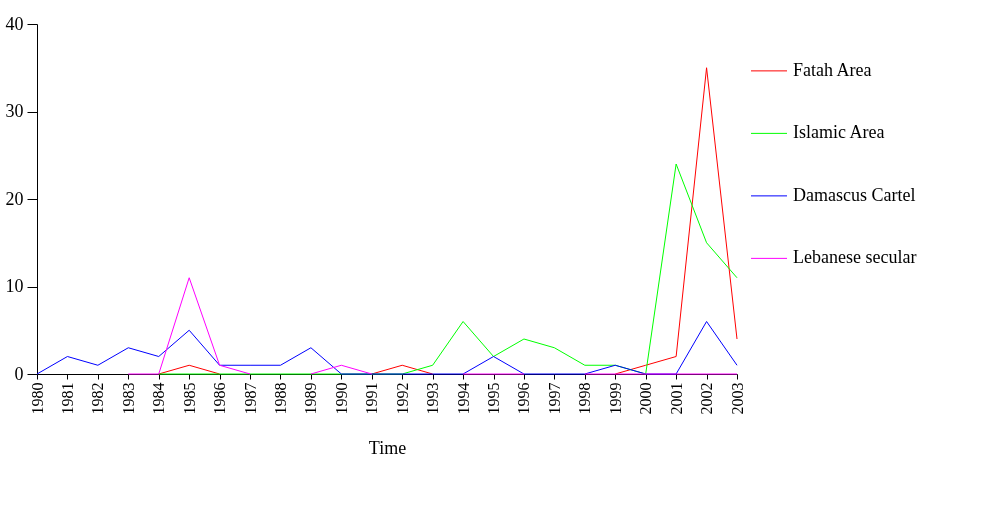 Image resolution: width=1005 pixels, height=511 pixels. What do you see at coordinates (585, 398) in the screenshot?
I see `x-tick-label: 1998` at bounding box center [585, 398].